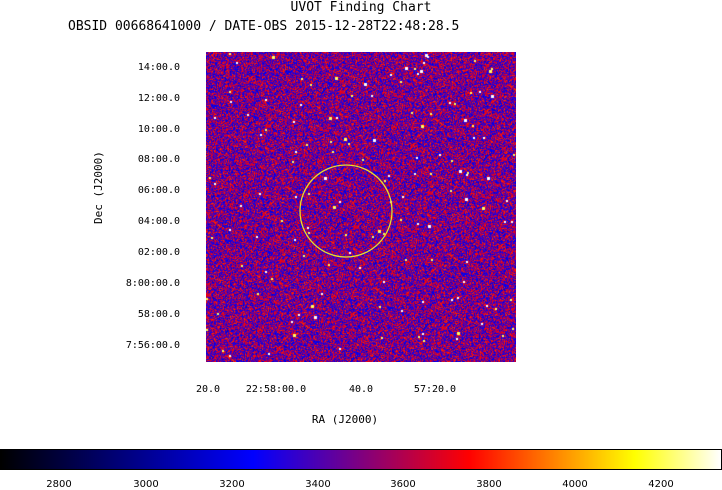  What do you see at coordinates (361, 459) in the screenshot?
I see `colorbar` at bounding box center [361, 459].